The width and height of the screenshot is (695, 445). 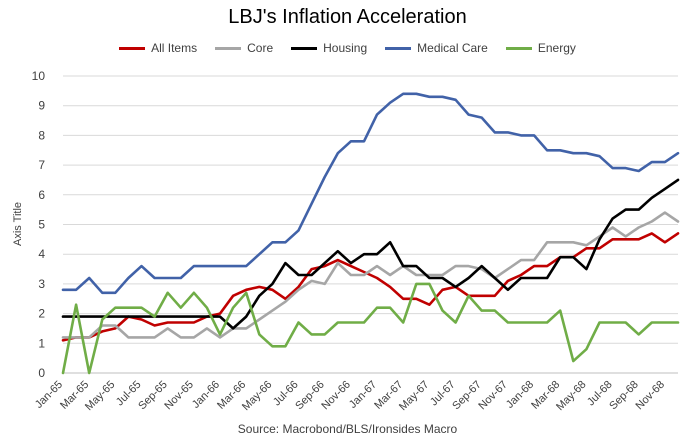 What do you see at coordinates (41, 195) in the screenshot?
I see `y-tick-label: 6` at bounding box center [41, 195].